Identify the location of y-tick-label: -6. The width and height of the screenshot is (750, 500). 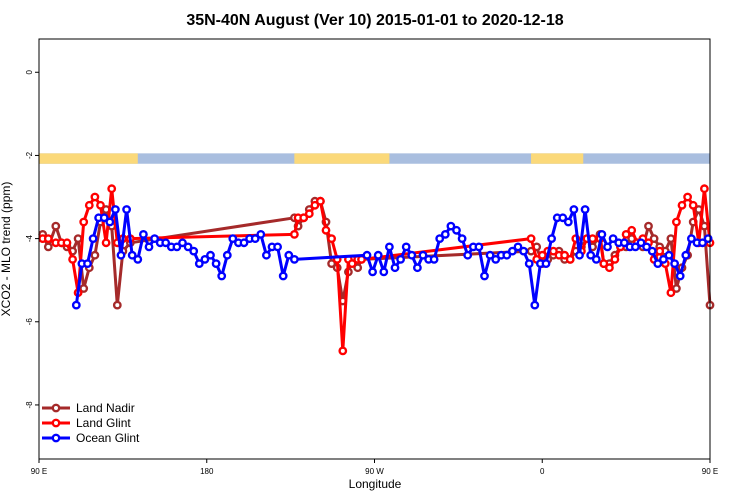
(29, 322).